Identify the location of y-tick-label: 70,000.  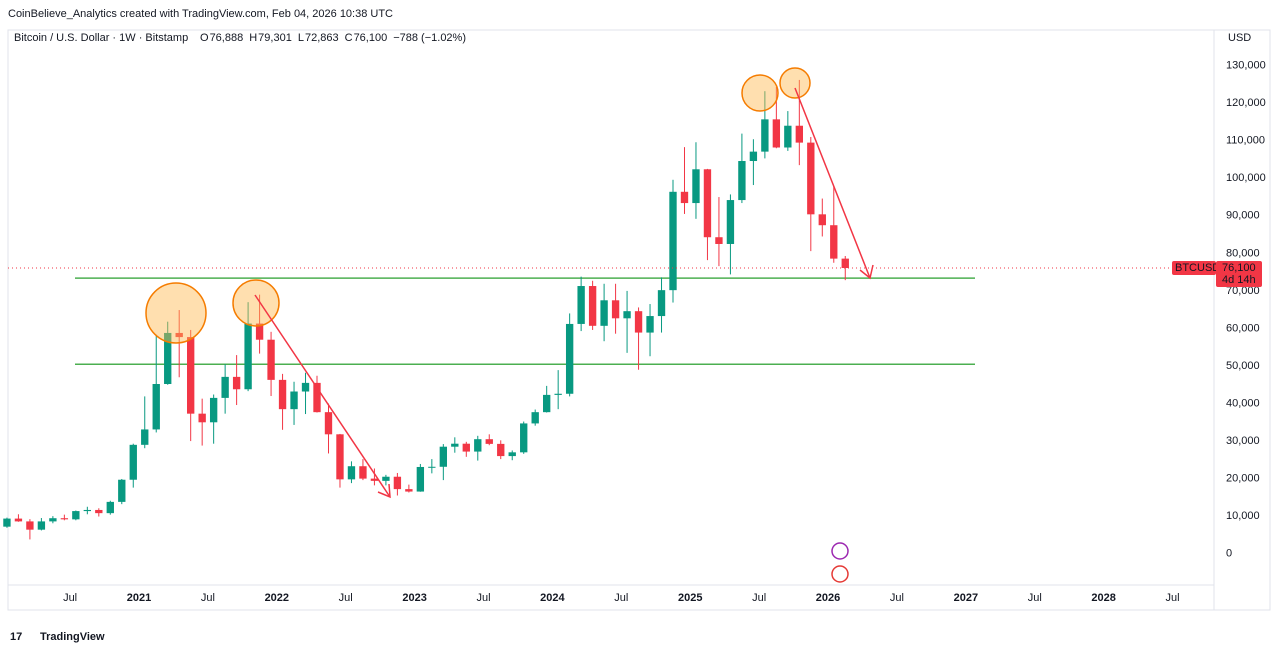
(1243, 291).